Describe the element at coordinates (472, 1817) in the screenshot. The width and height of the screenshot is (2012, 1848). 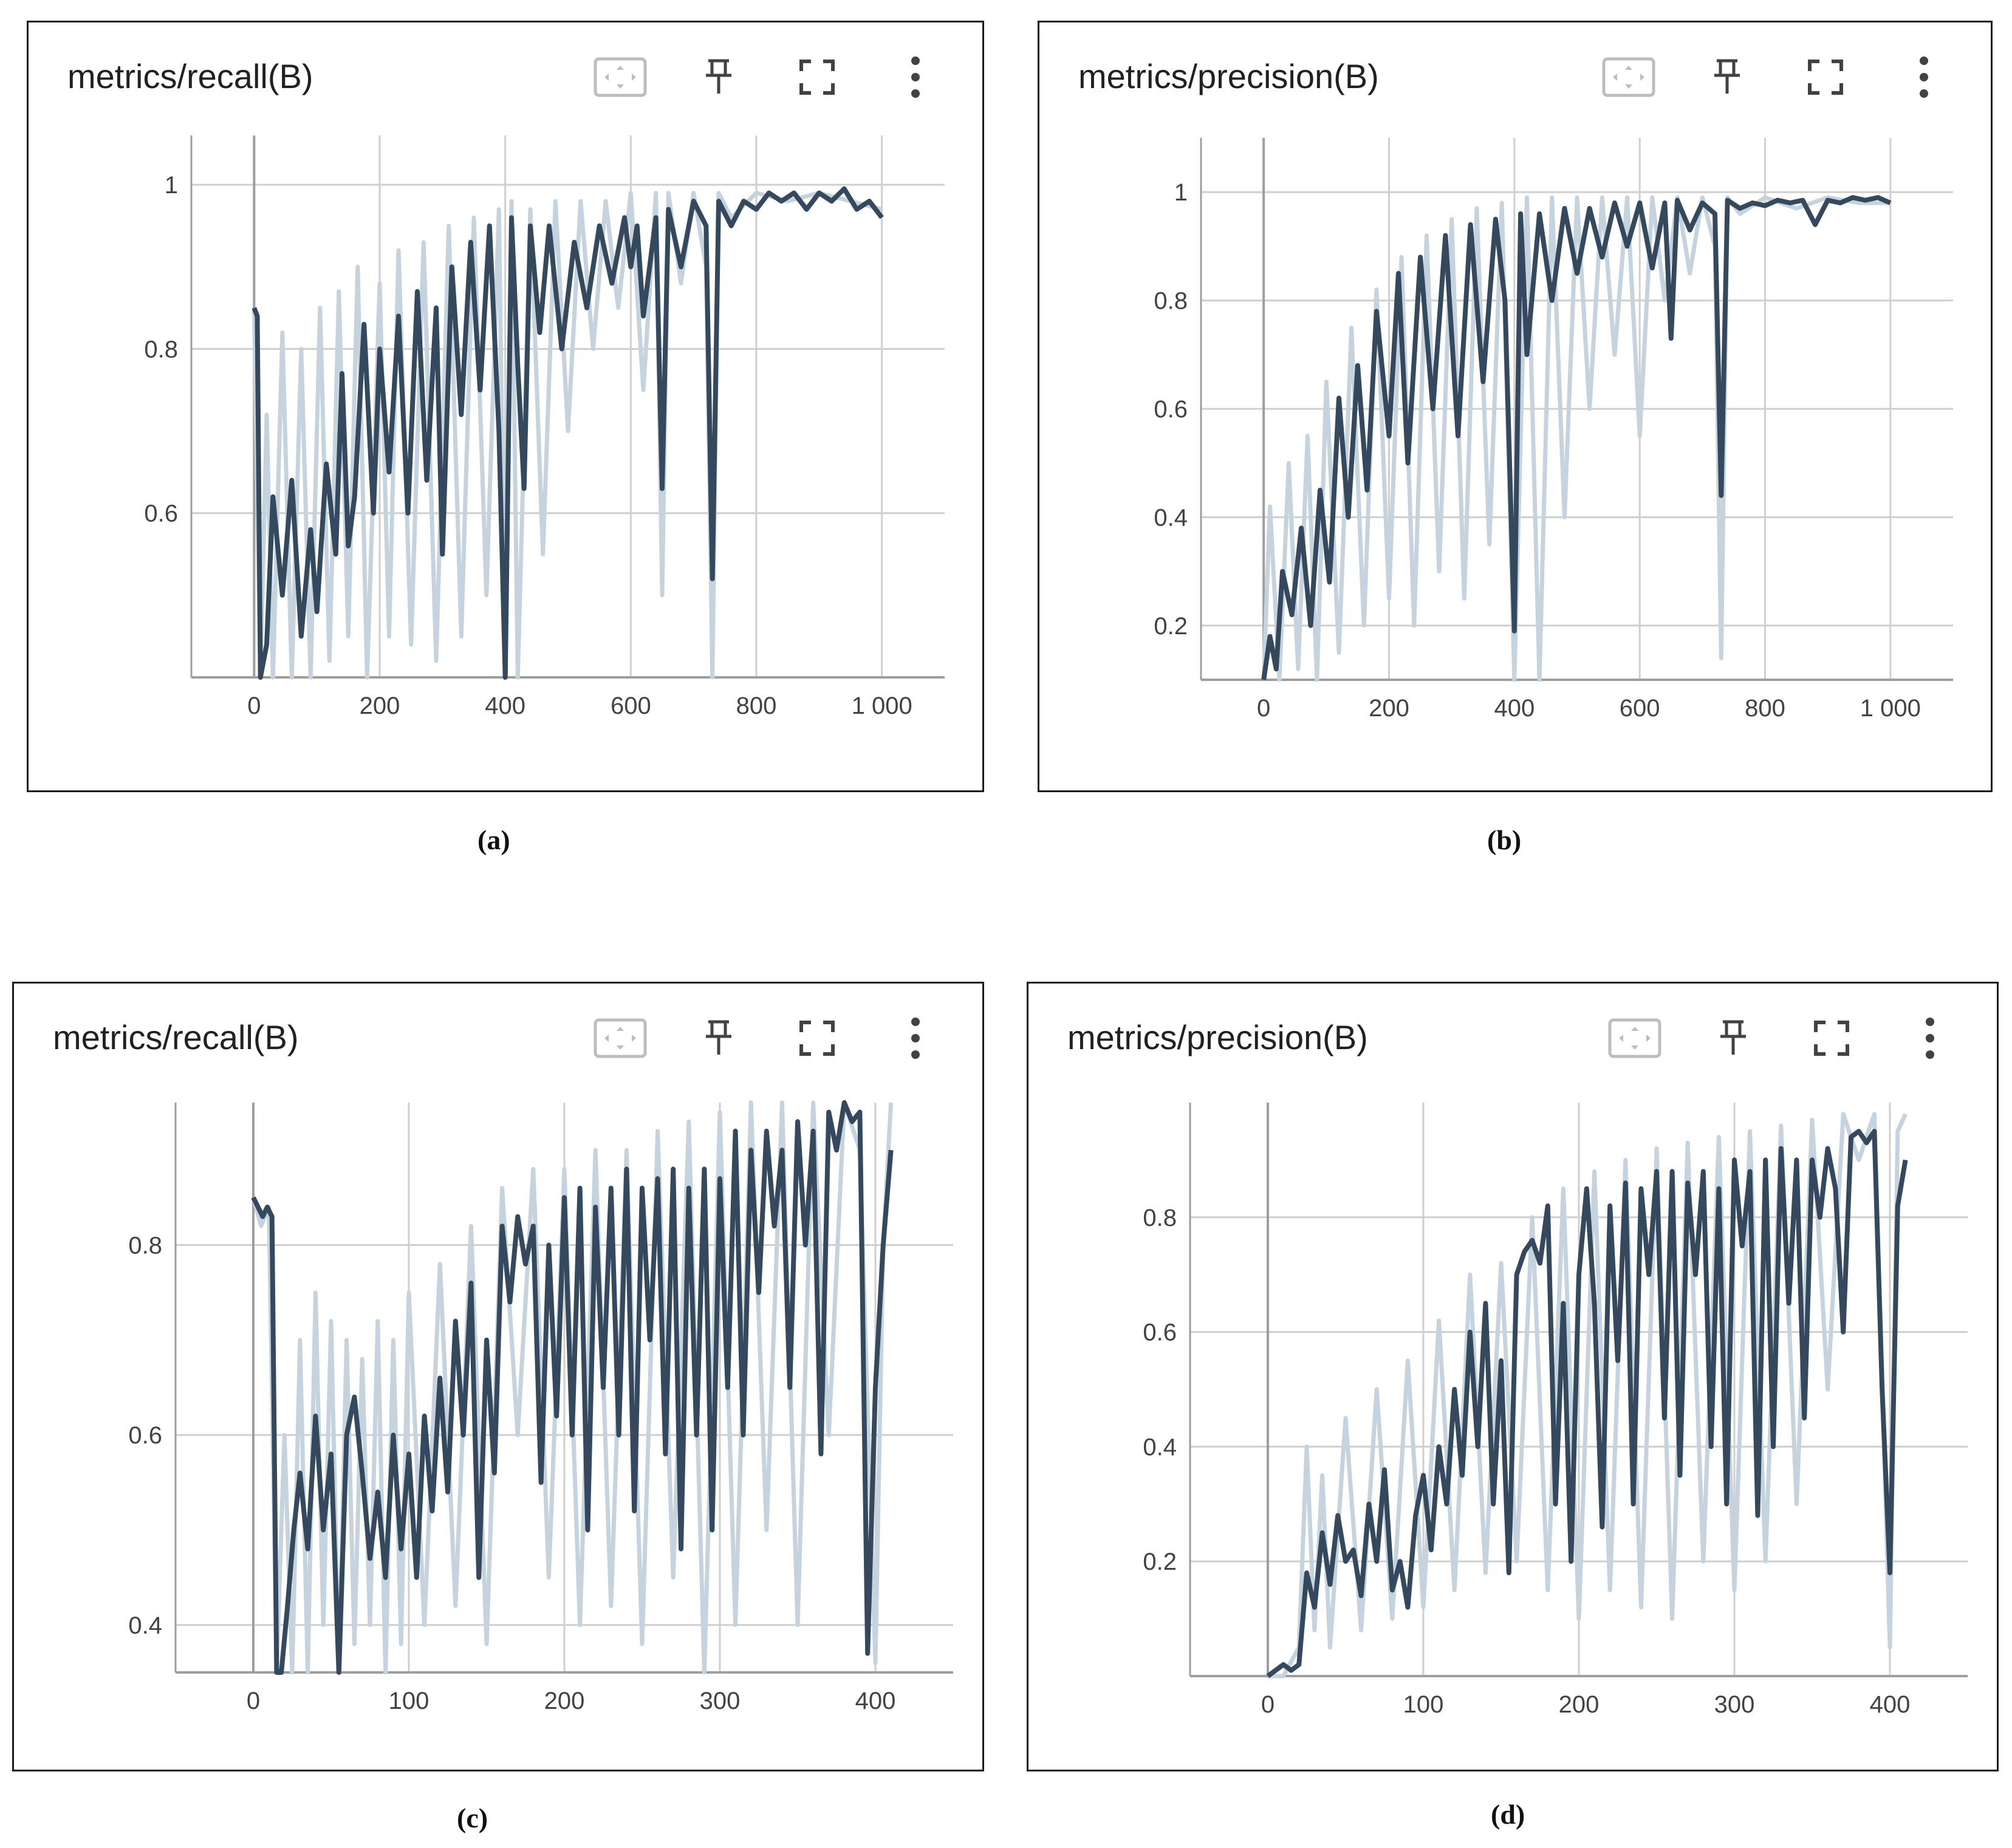
I see `figure-caption: (c)` at that location.